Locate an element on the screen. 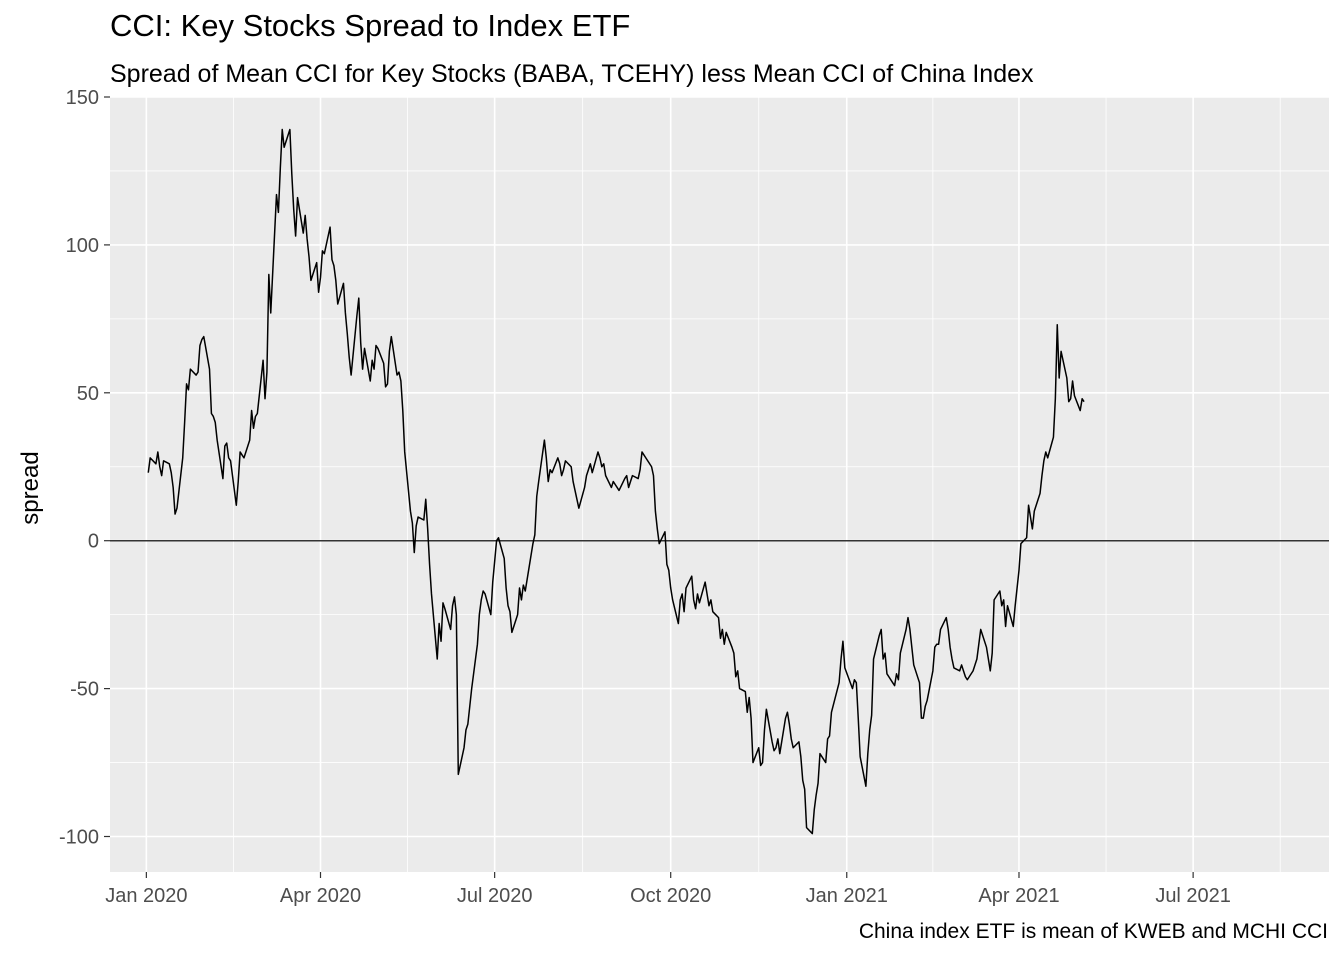  x-tick-label: Jan 2021 is located at coordinates (847, 896).